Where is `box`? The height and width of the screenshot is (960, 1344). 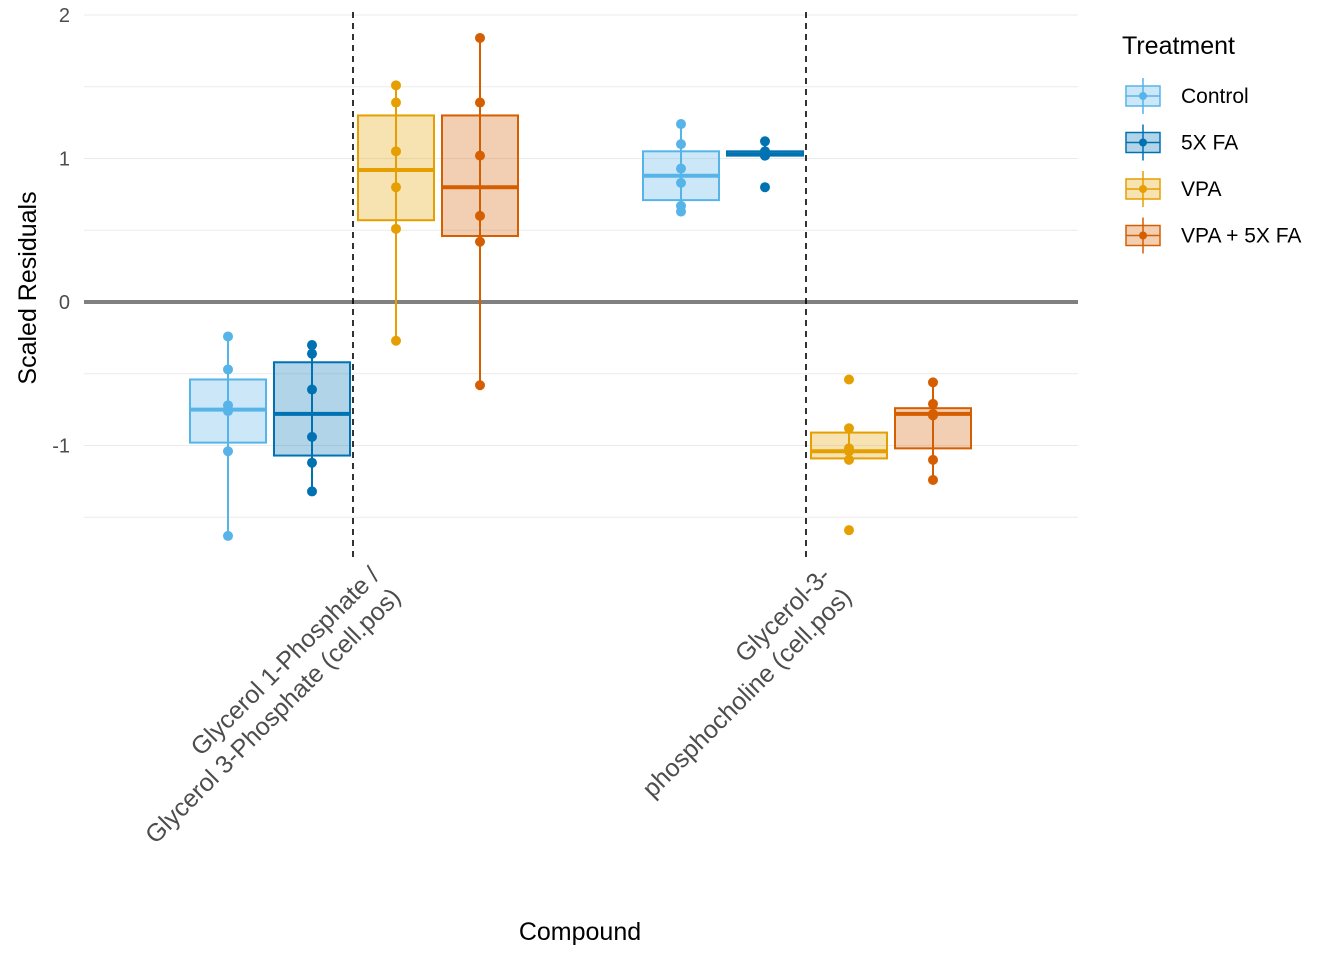
box is located at coordinates (396, 168).